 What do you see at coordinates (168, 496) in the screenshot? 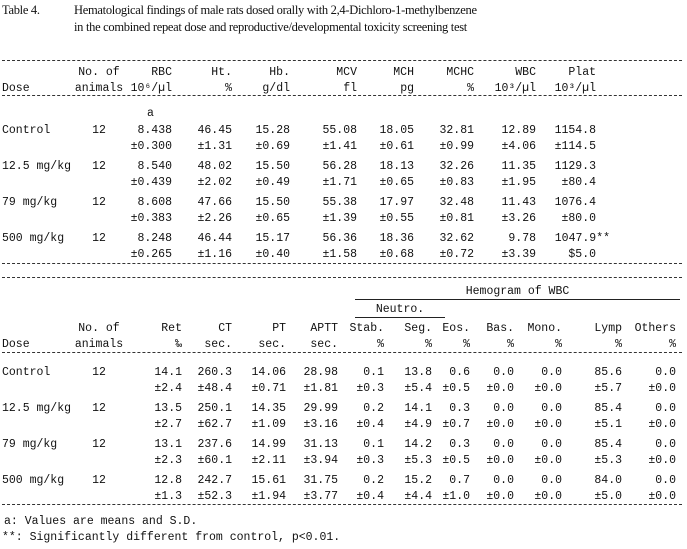
I see `sd-value: ±1.3` at bounding box center [168, 496].